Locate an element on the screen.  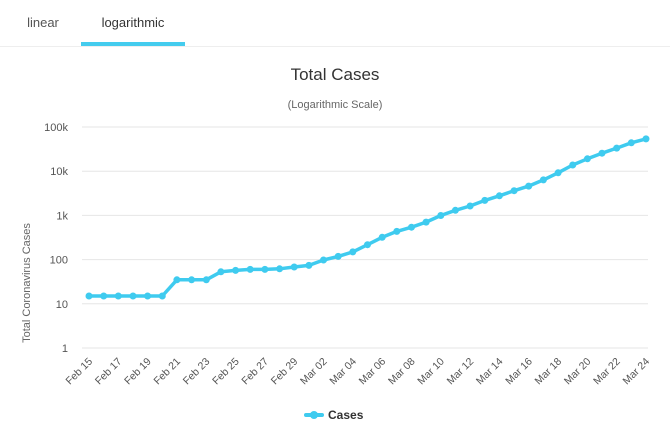
y-tick-label: 10k is located at coordinates (59, 172).